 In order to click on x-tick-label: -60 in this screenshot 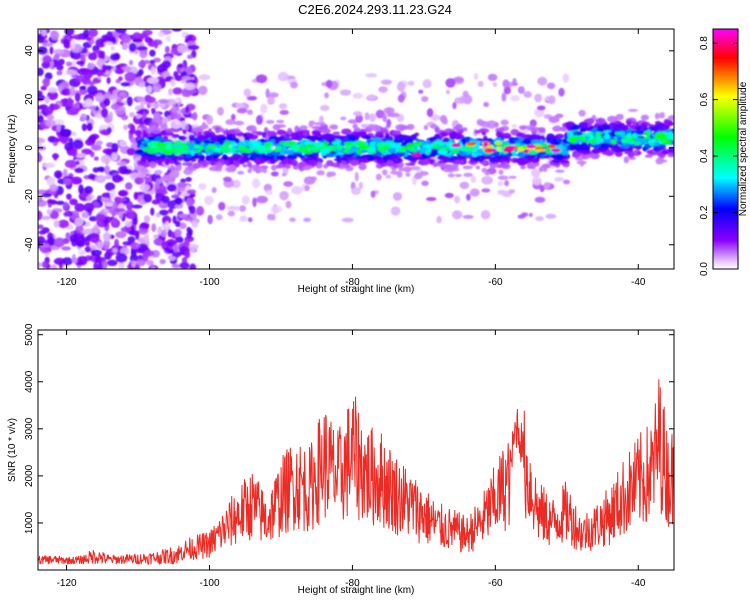, I will do `click(495, 583)`.